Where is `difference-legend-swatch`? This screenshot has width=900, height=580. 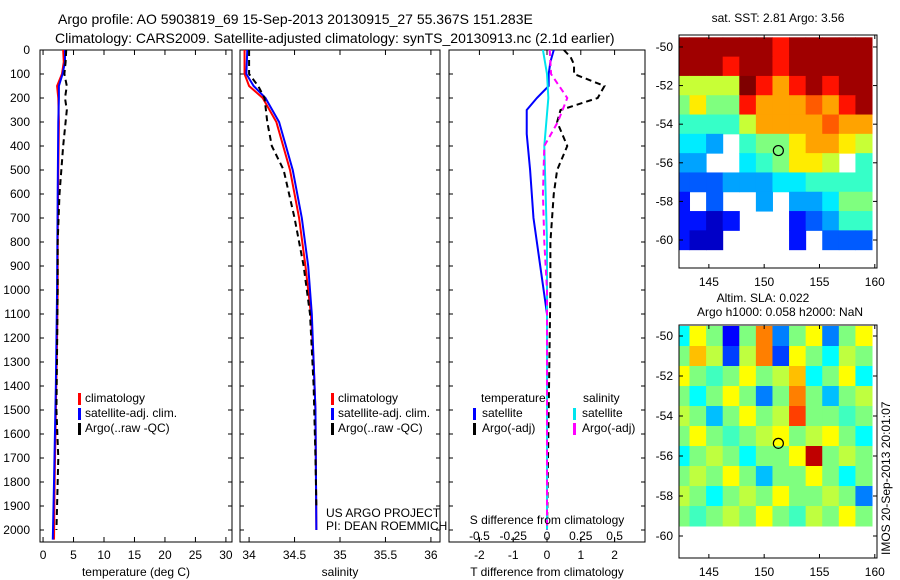 difference-legend-swatch is located at coordinates (474, 429).